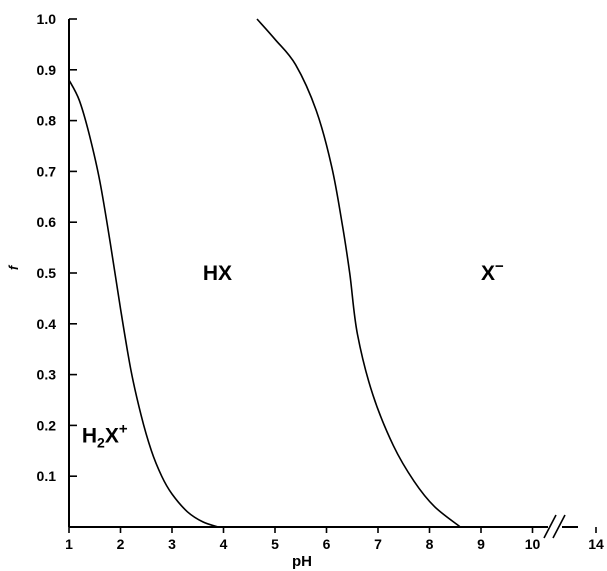  I want to click on region-label: X−, so click(492, 271).